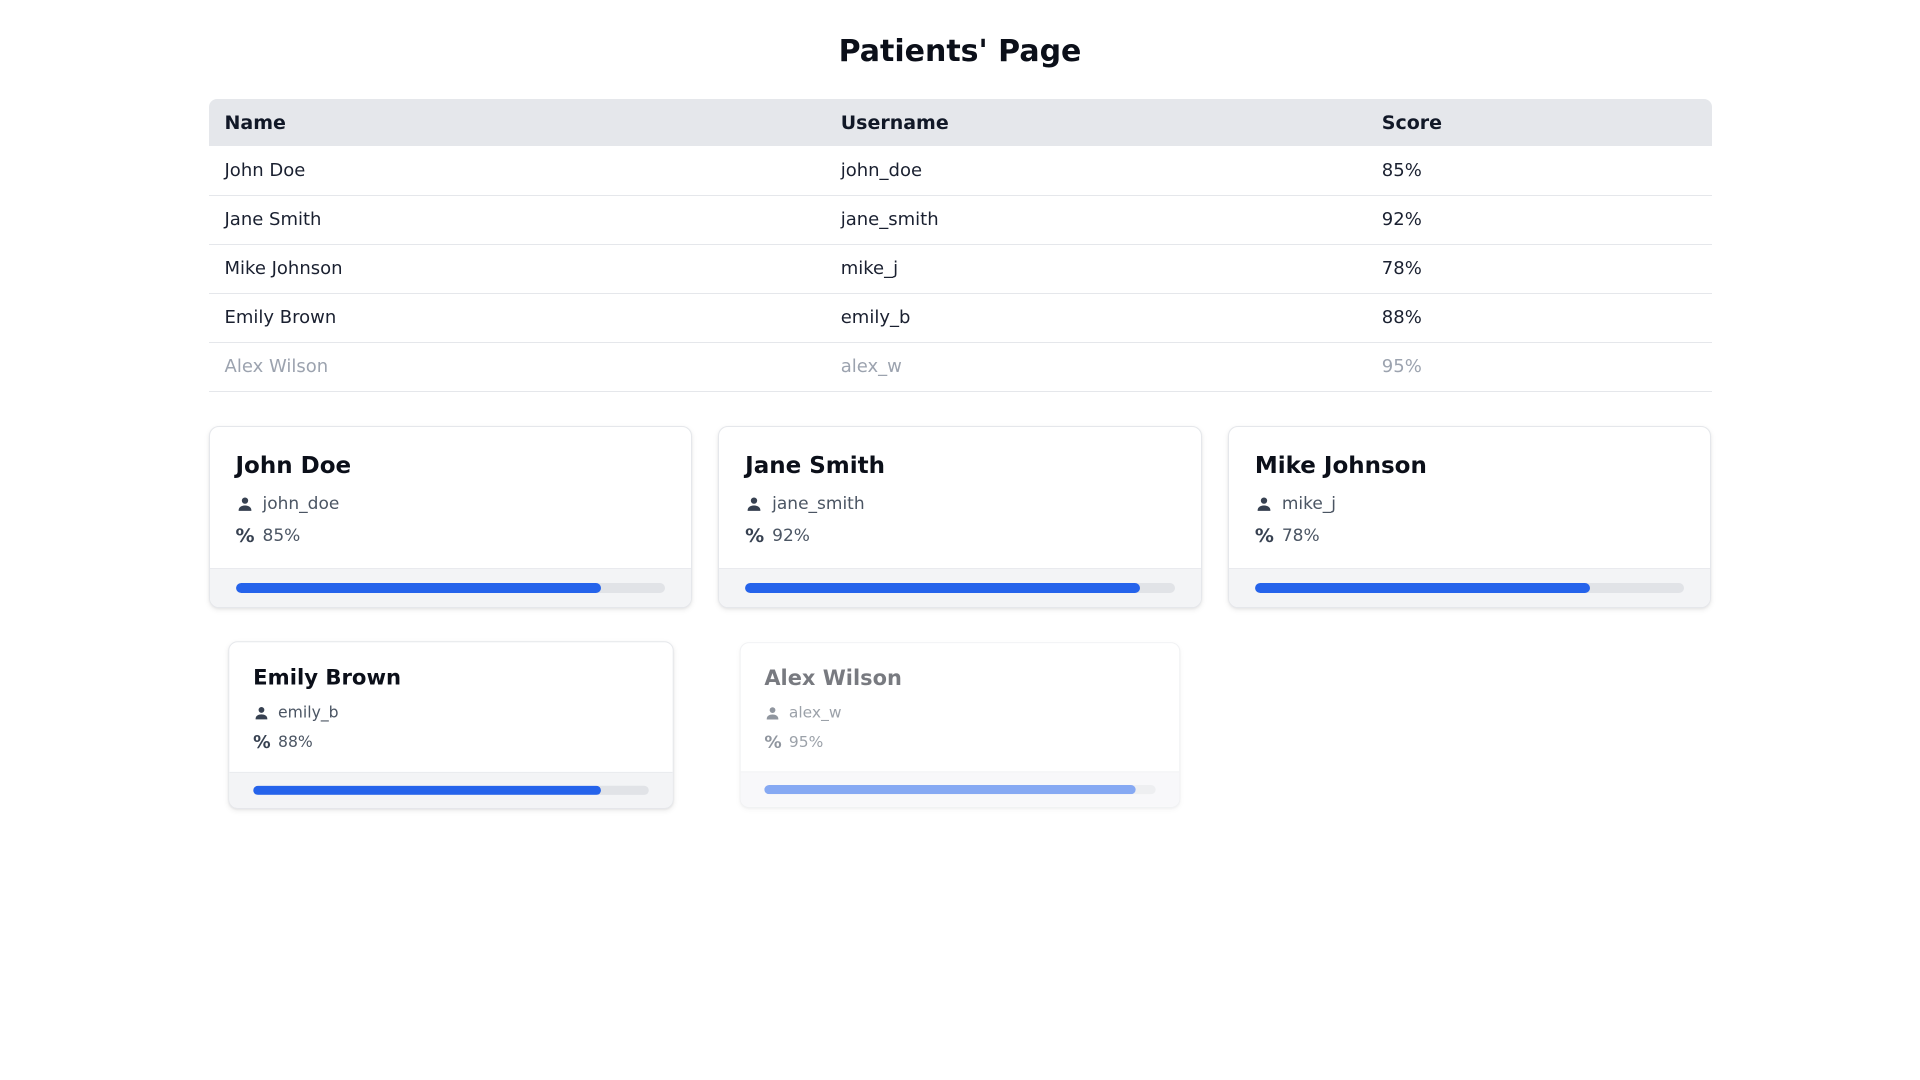 Image resolution: width=1920 pixels, height=1080 pixels. Describe the element at coordinates (451, 536) in the screenshot. I see `card-score-row: % 85%` at that location.